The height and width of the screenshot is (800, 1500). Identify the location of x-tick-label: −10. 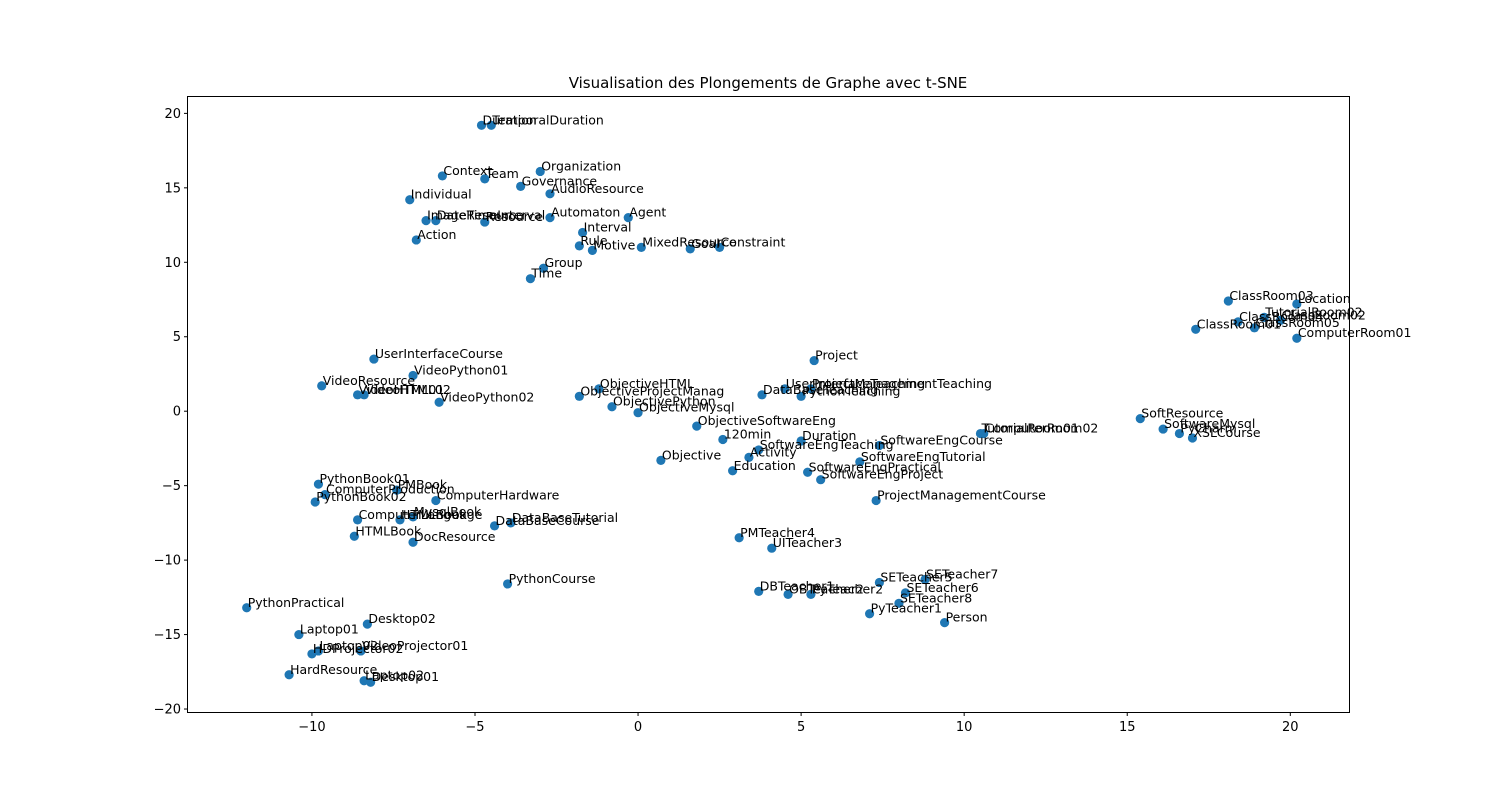
(311, 727).